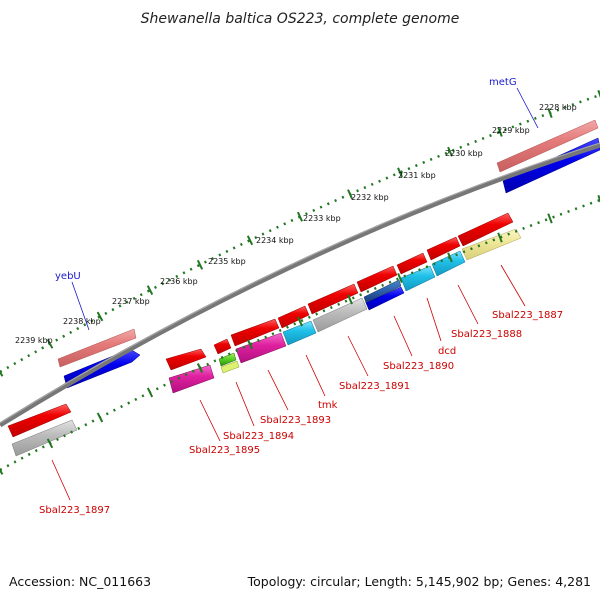  I want to click on feature-1887-yellow, so click(491, 244).